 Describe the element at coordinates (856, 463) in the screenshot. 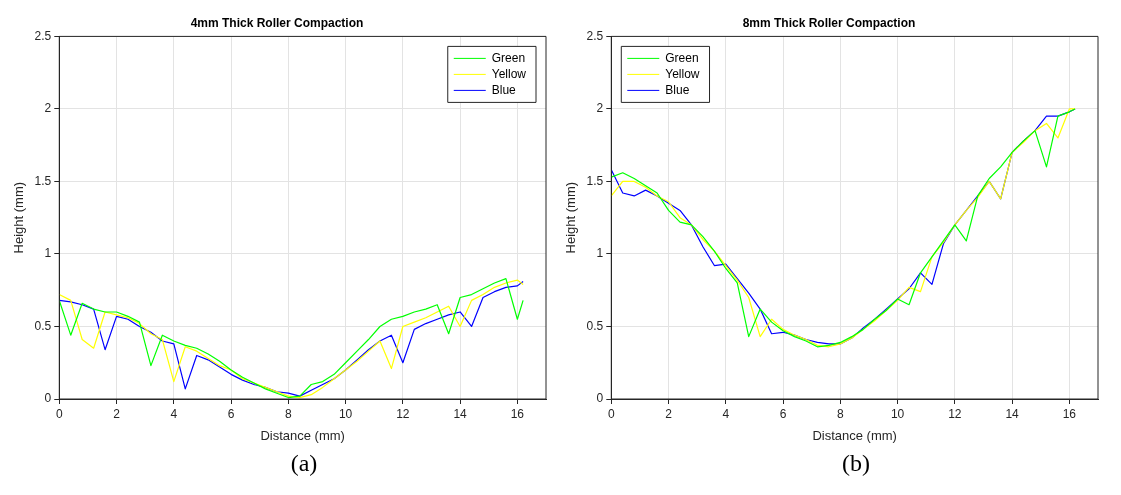

I see `text: (b)` at that location.